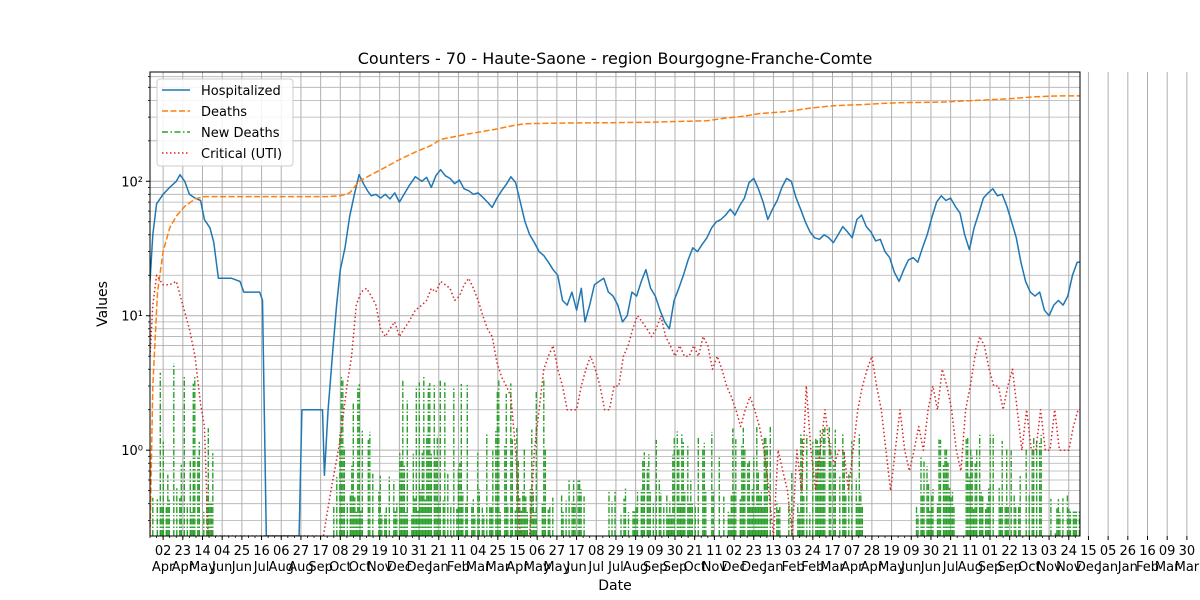 The image size is (1200, 600). I want to click on x-tick-day-label: 31, so click(419, 551).